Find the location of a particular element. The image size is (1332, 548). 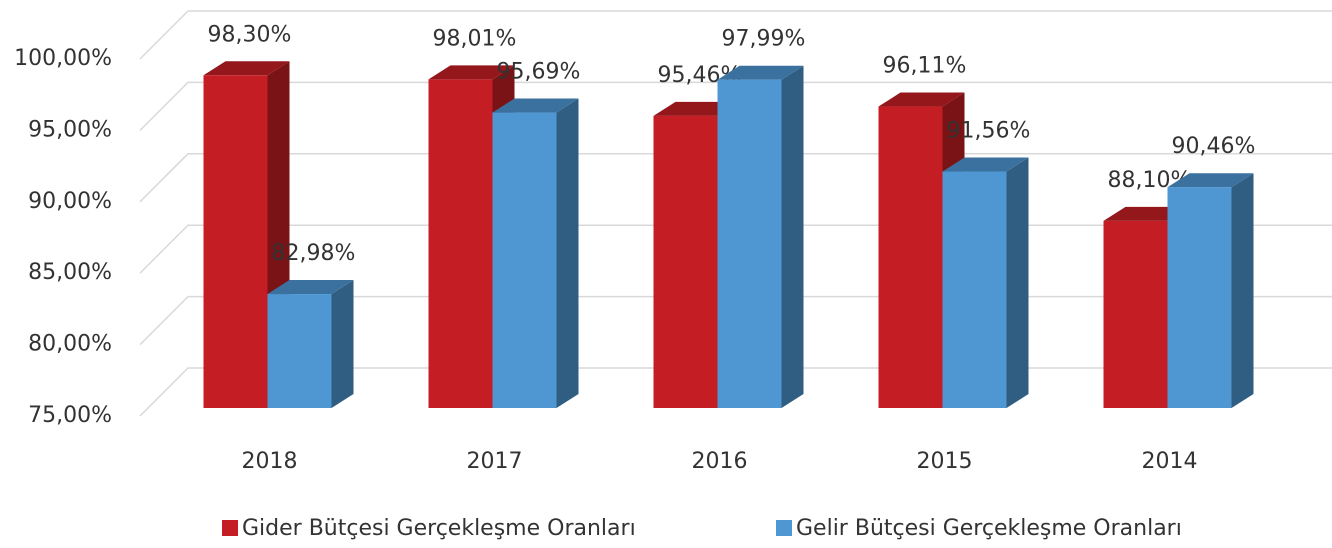

x-tick-label: 2015 is located at coordinates (945, 461).